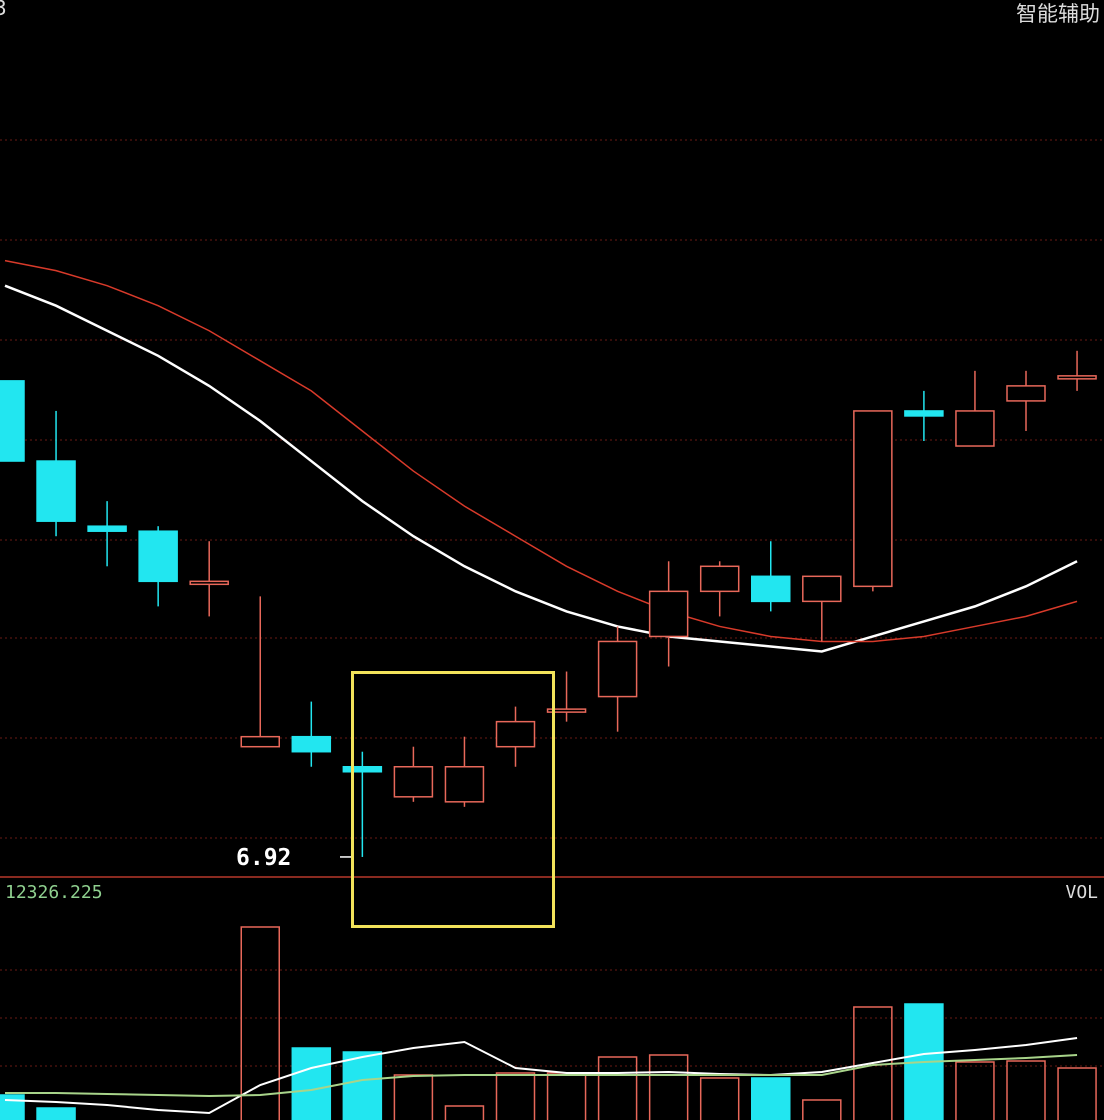 This screenshot has width=1104, height=1120. What do you see at coordinates (3, 10) in the screenshot?
I see `header-left-fragment: 3` at bounding box center [3, 10].